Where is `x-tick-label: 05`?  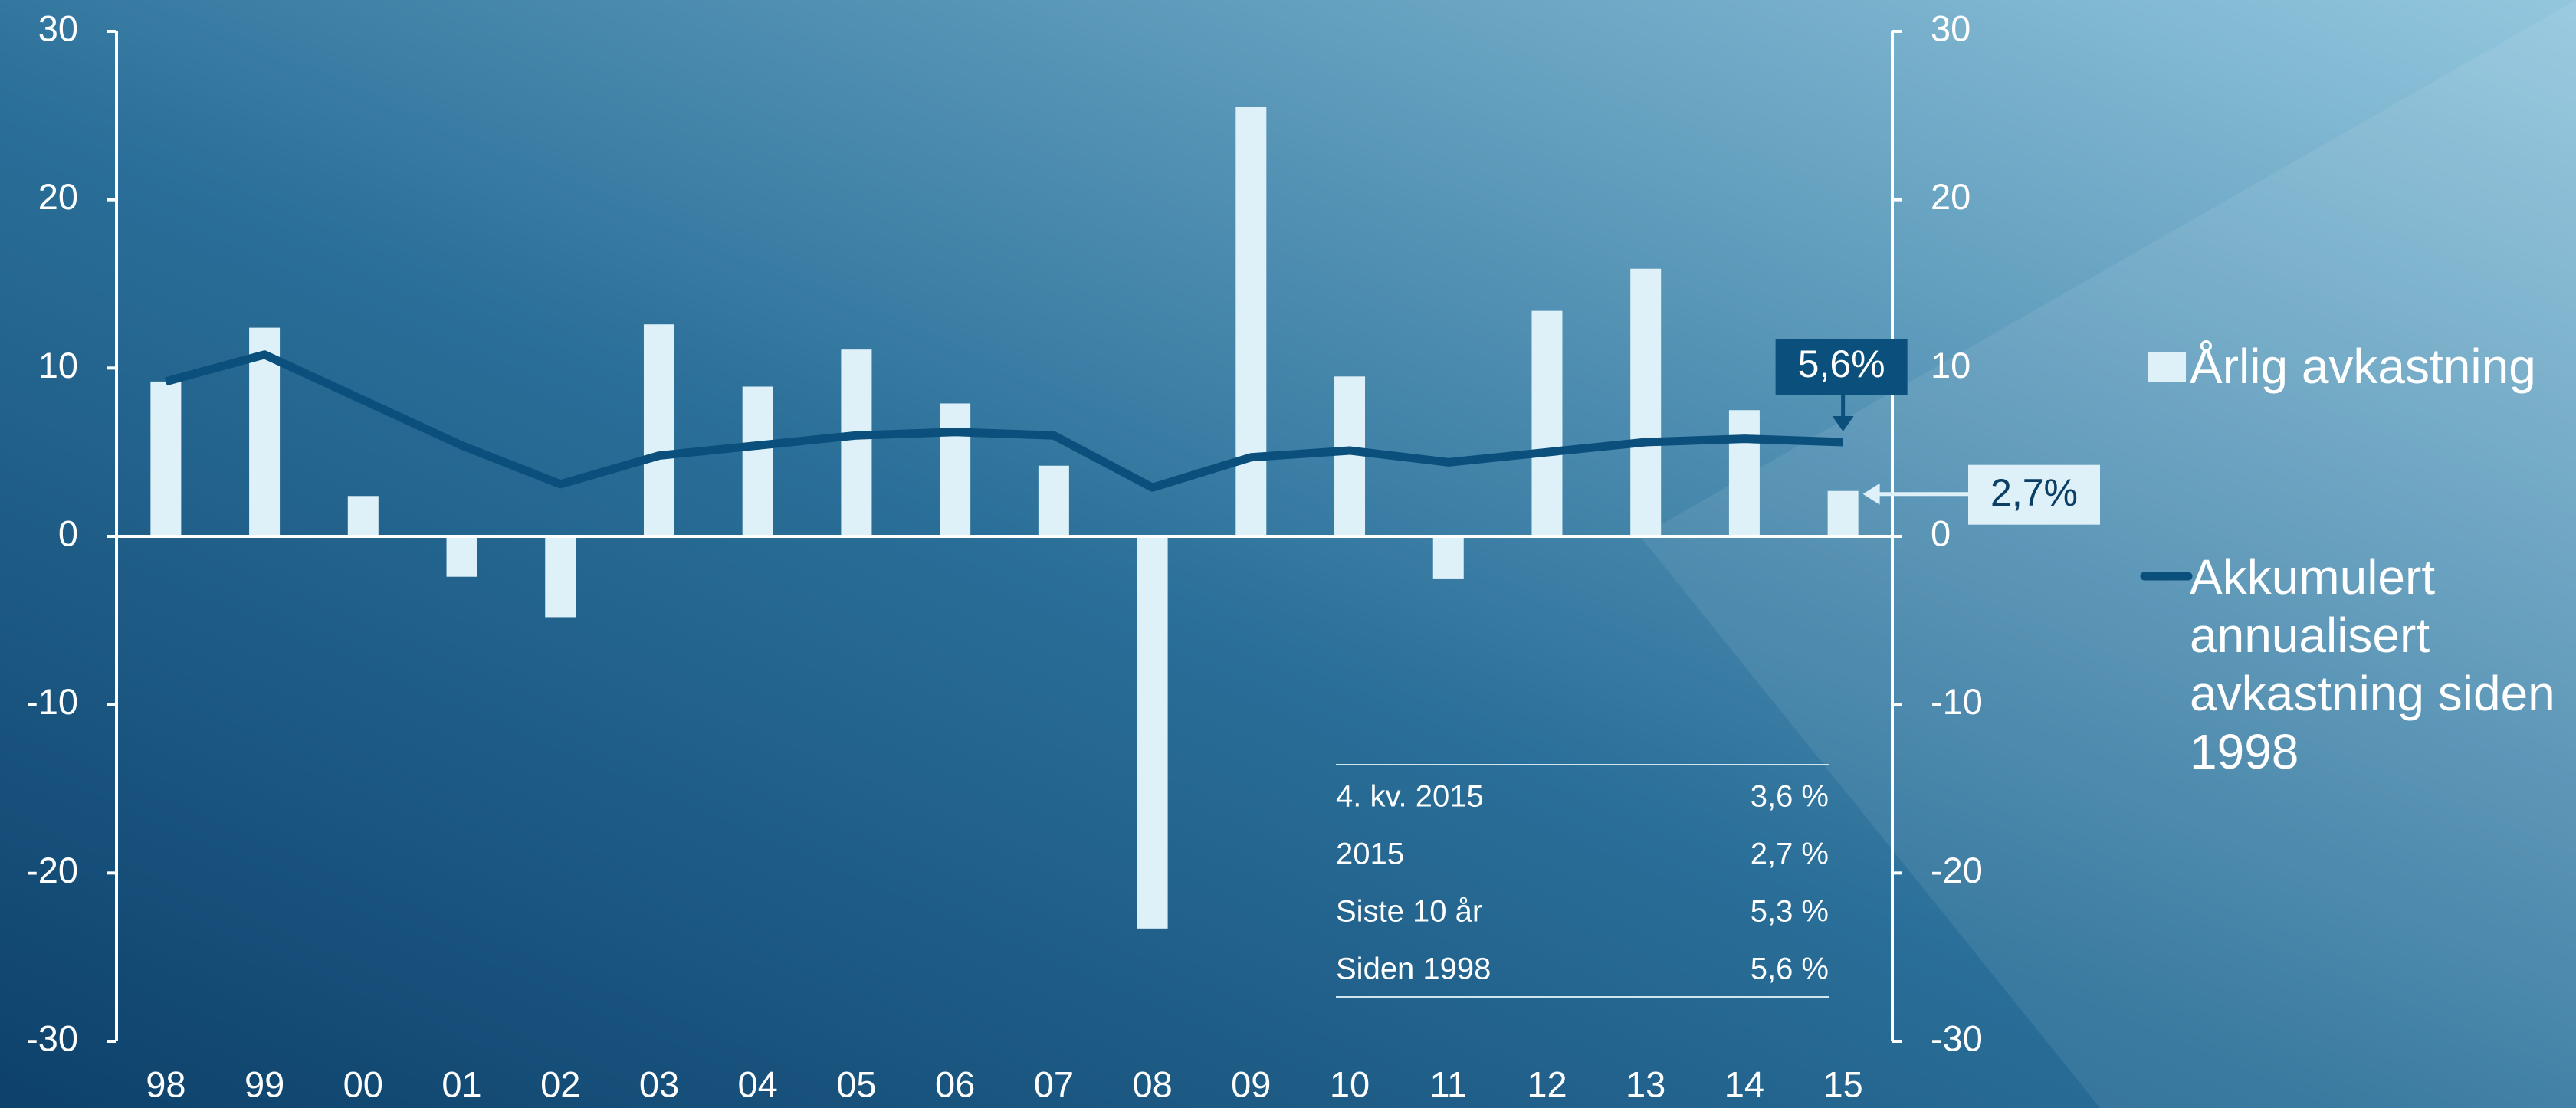 x-tick-label: 05 is located at coordinates (856, 1084).